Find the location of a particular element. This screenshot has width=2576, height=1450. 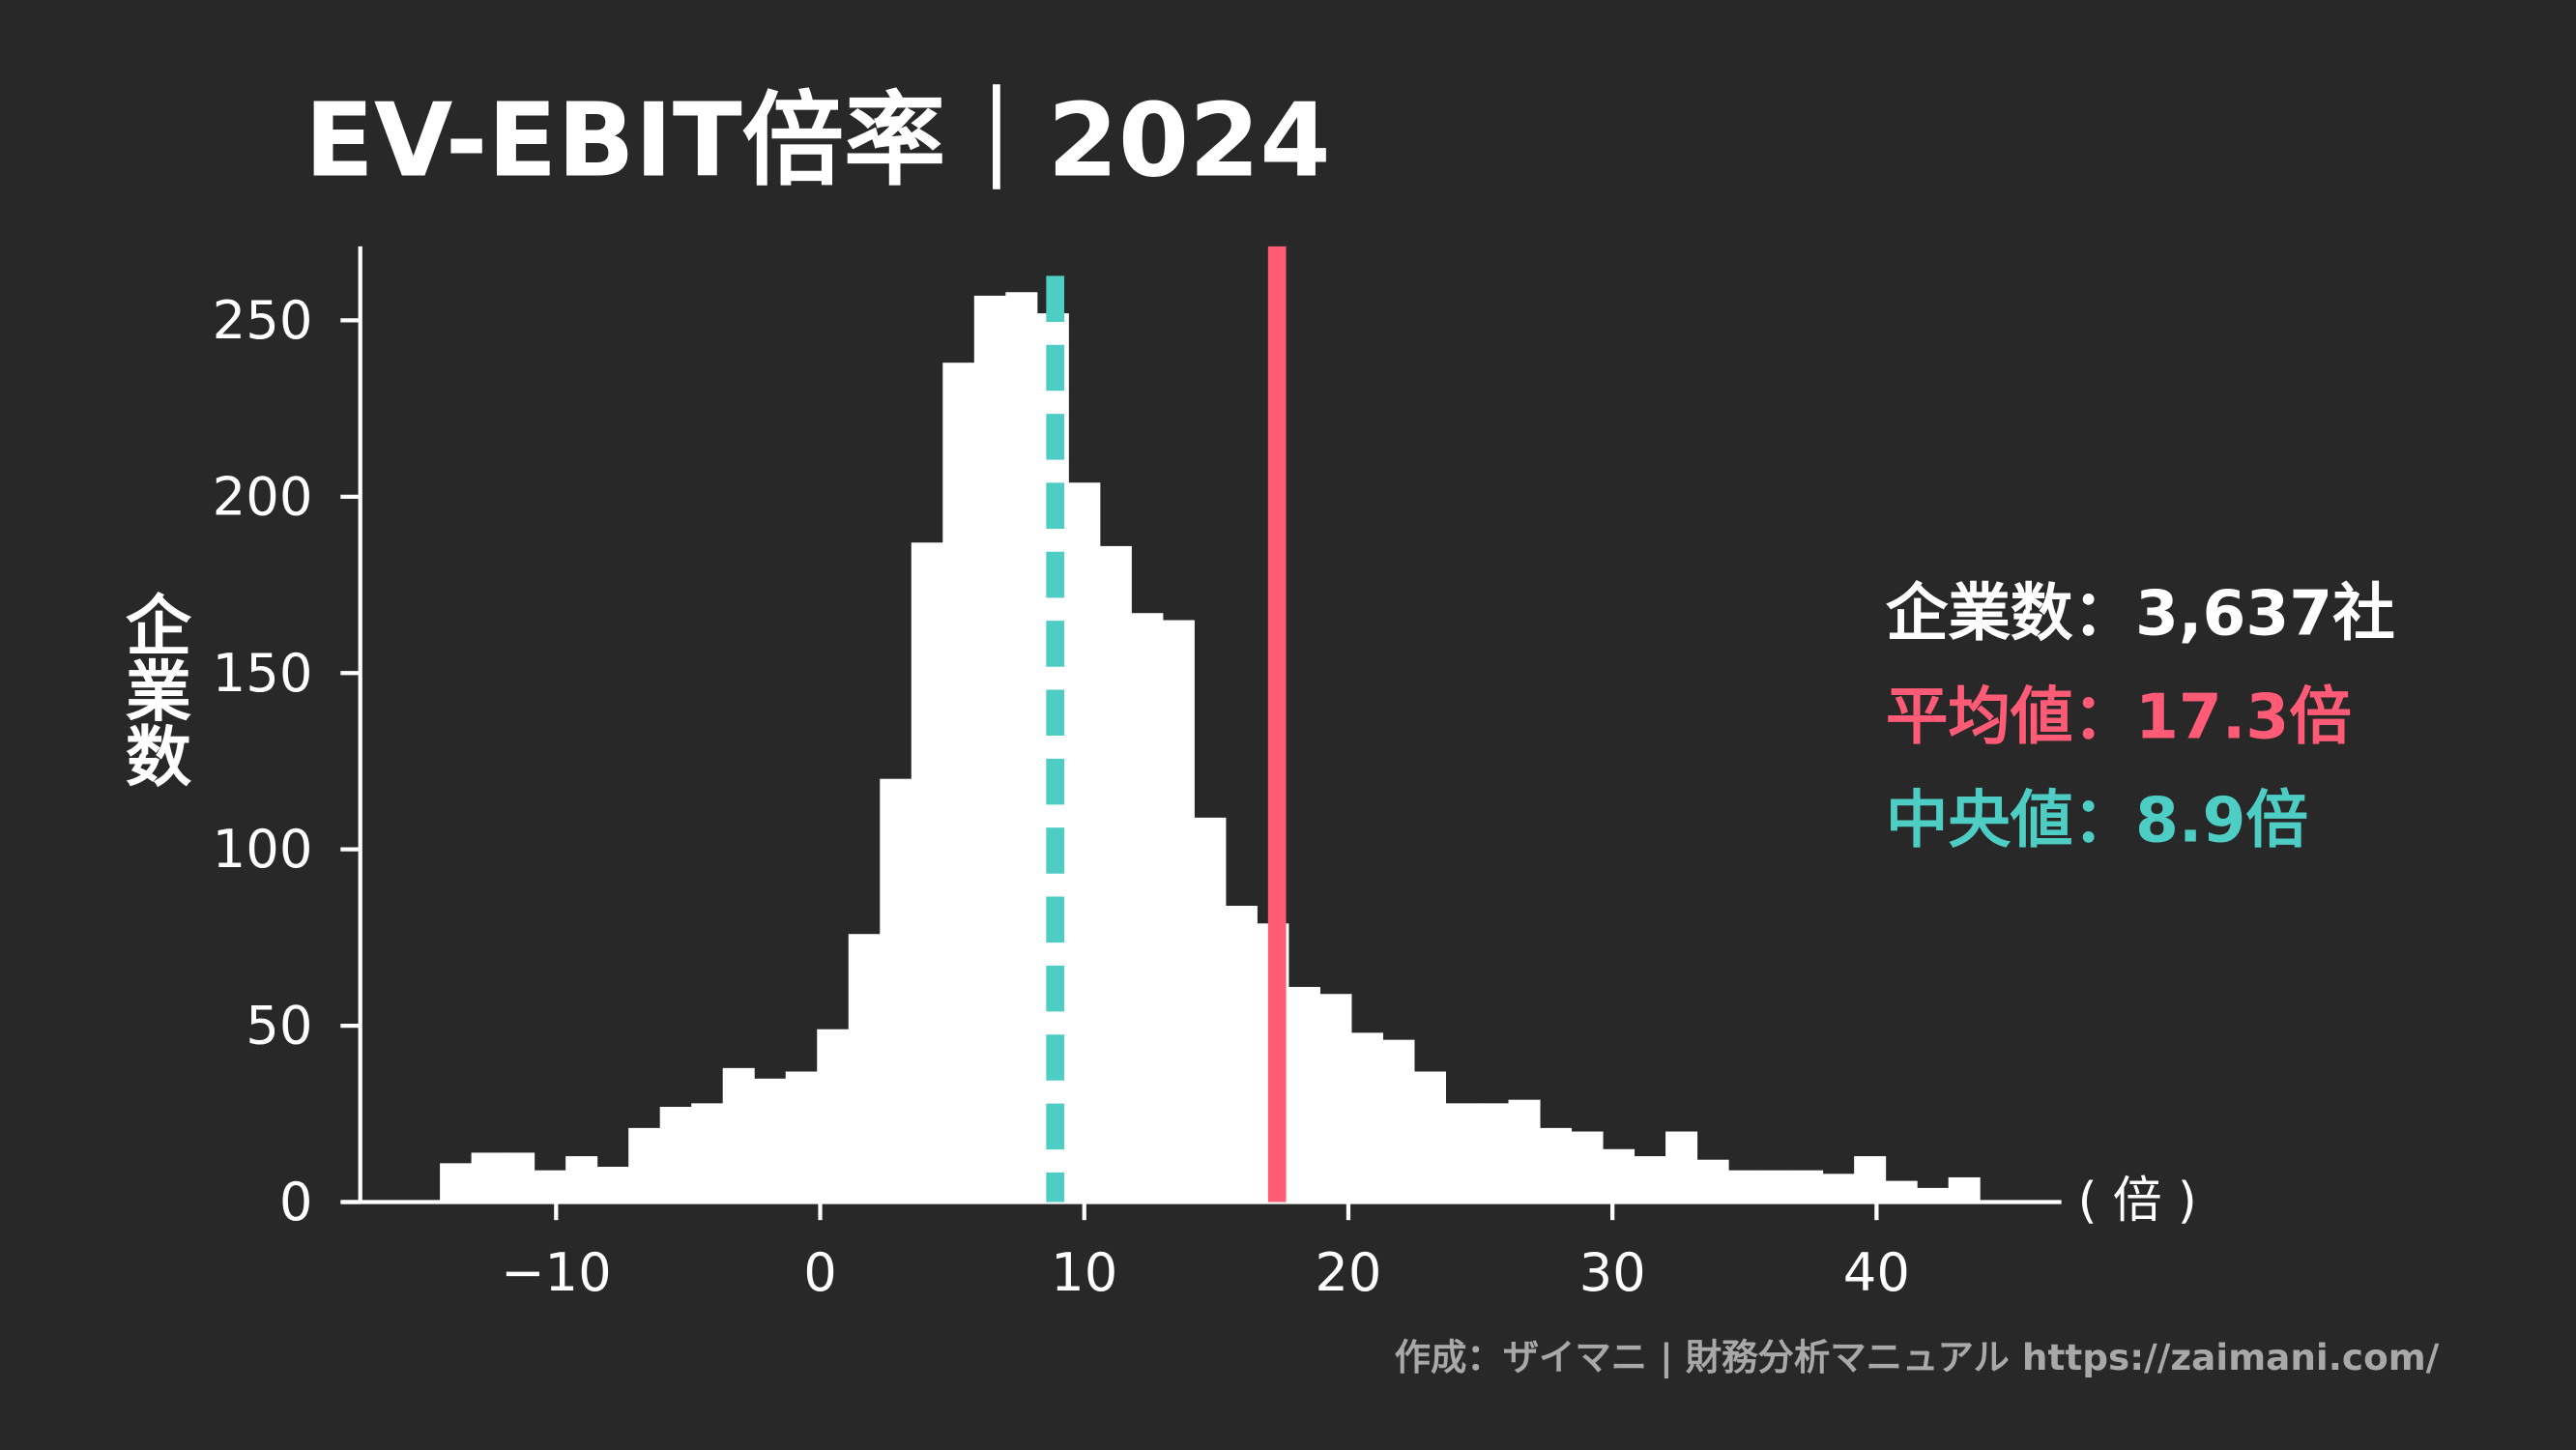

y-tick-label: 150 is located at coordinates (263, 673).